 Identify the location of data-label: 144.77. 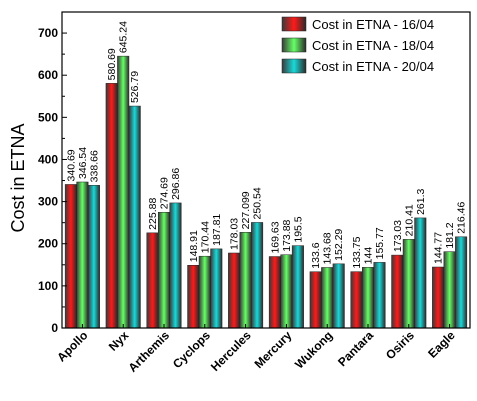
(439, 248).